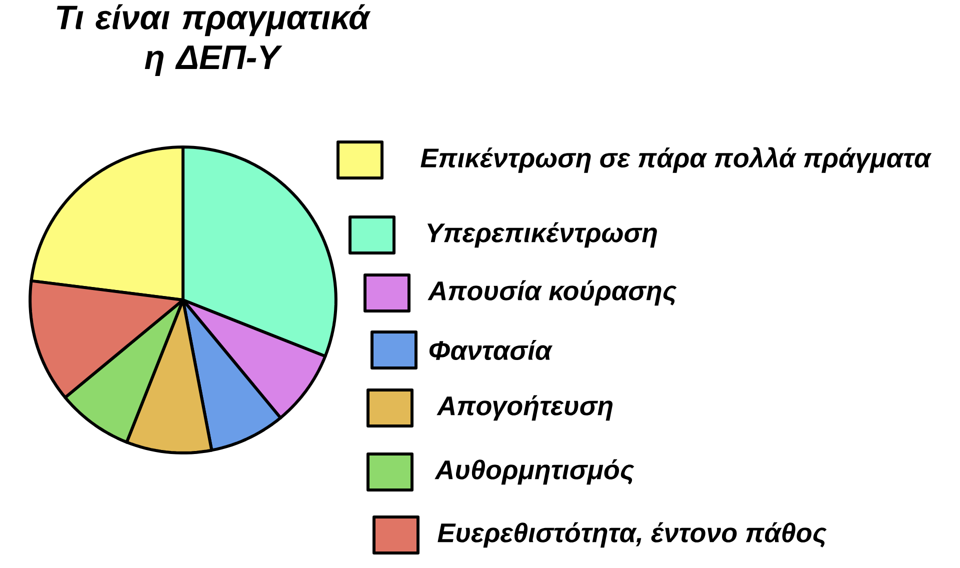 Image resolution: width=960 pixels, height=568 pixels. I want to click on legend-label: Απογοήτευση, so click(524, 408).